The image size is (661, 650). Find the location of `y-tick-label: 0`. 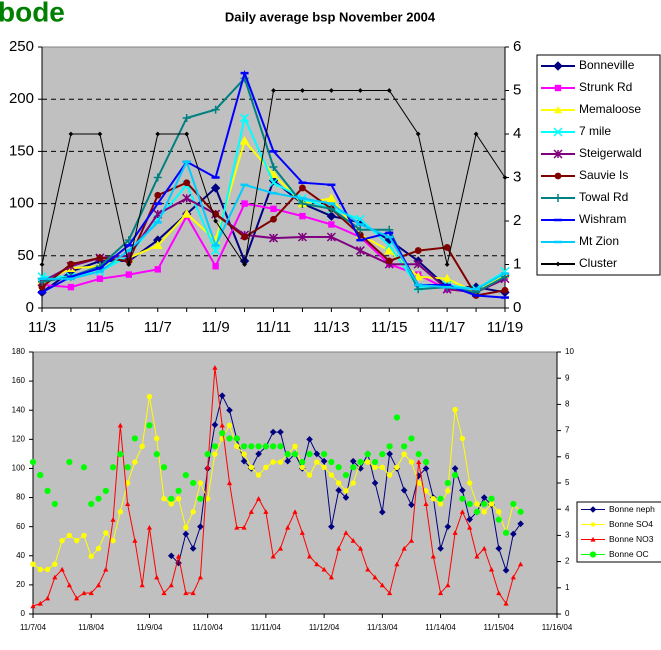

y-tick-label: 0 is located at coordinates (23, 613).